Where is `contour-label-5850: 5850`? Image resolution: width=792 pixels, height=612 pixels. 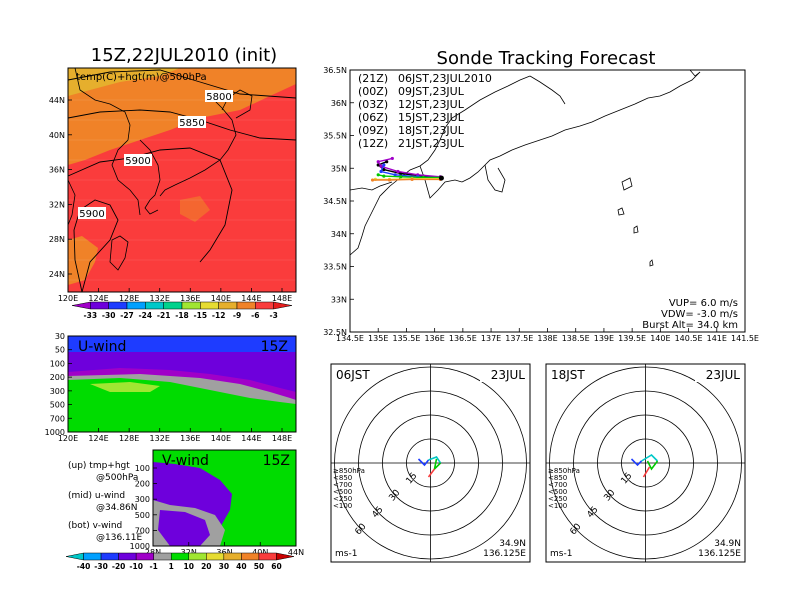
contour-label-5850: 5850 is located at coordinates (191, 123).